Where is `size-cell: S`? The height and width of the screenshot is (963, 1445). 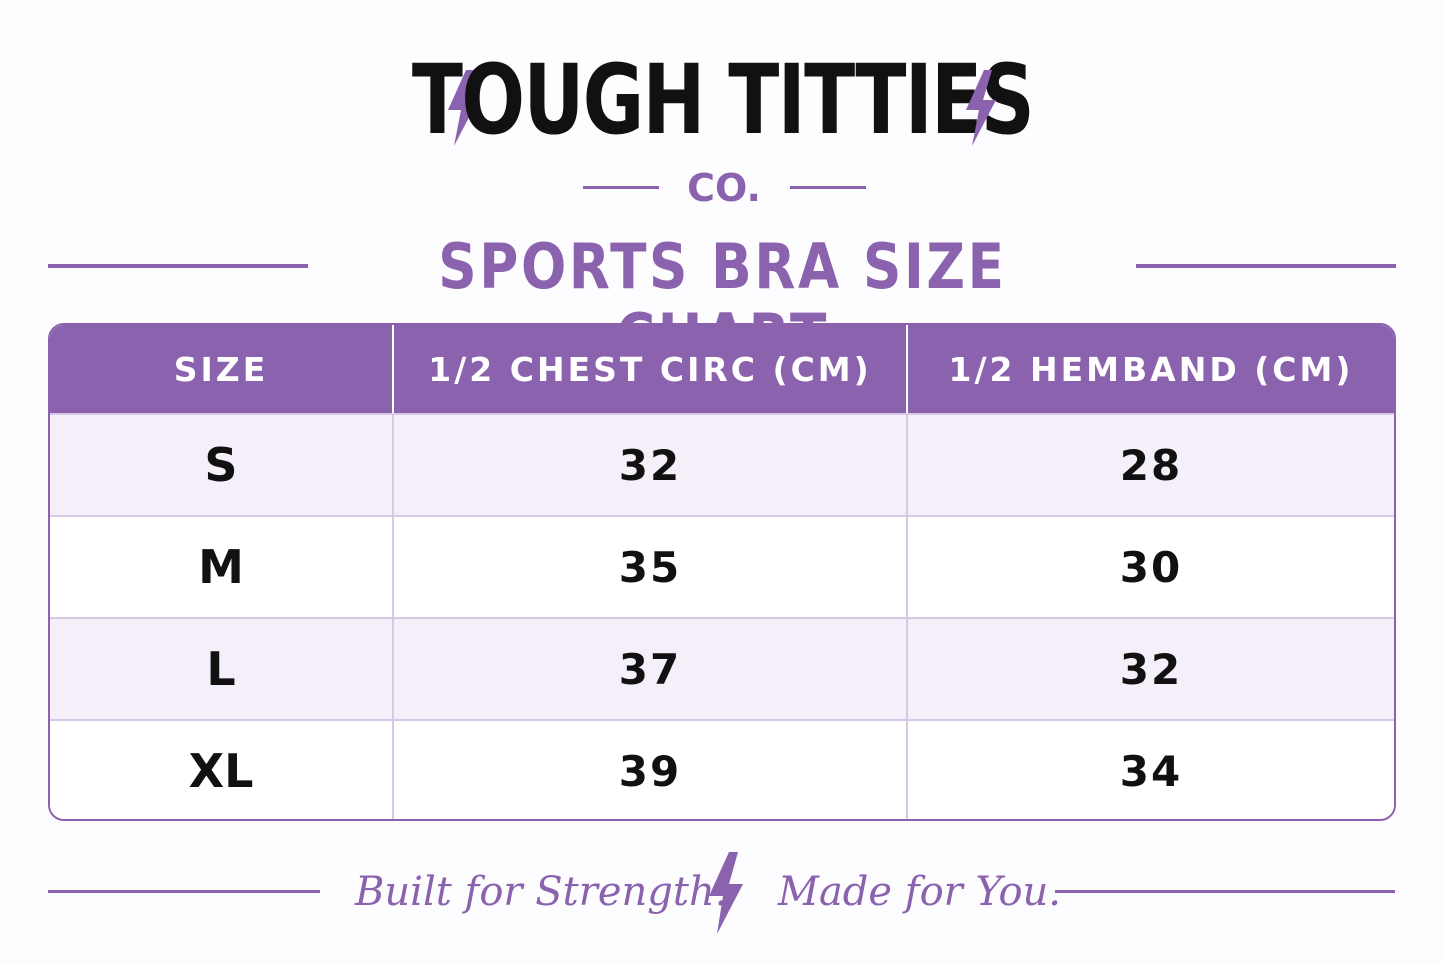
size-cell: S is located at coordinates (221, 465).